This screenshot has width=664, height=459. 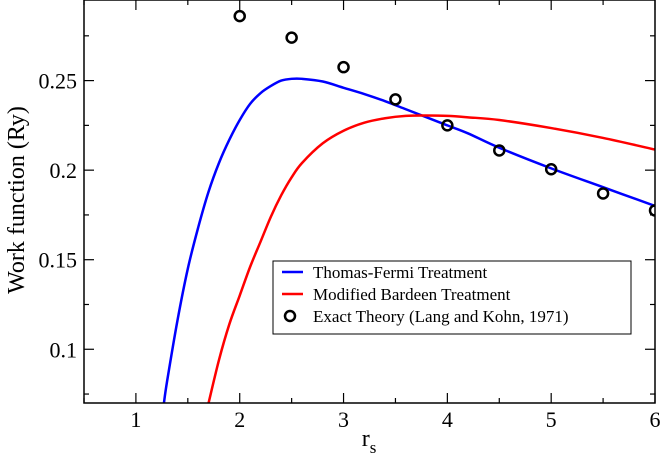 I want to click on x-tick-label: 2, so click(x=239, y=419).